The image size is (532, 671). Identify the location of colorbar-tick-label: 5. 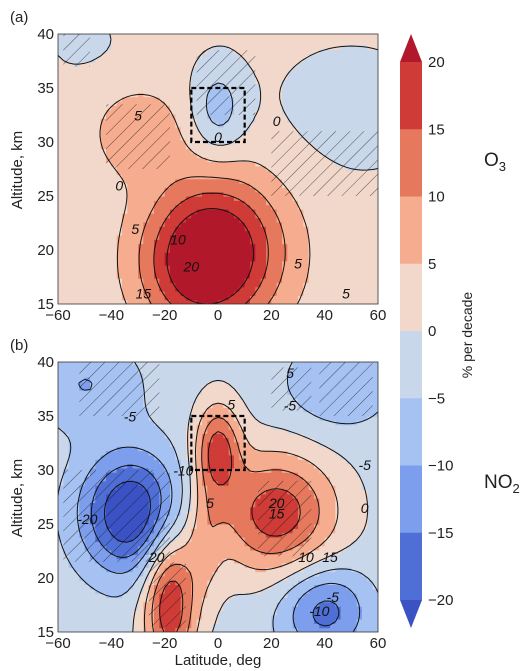
(432, 264).